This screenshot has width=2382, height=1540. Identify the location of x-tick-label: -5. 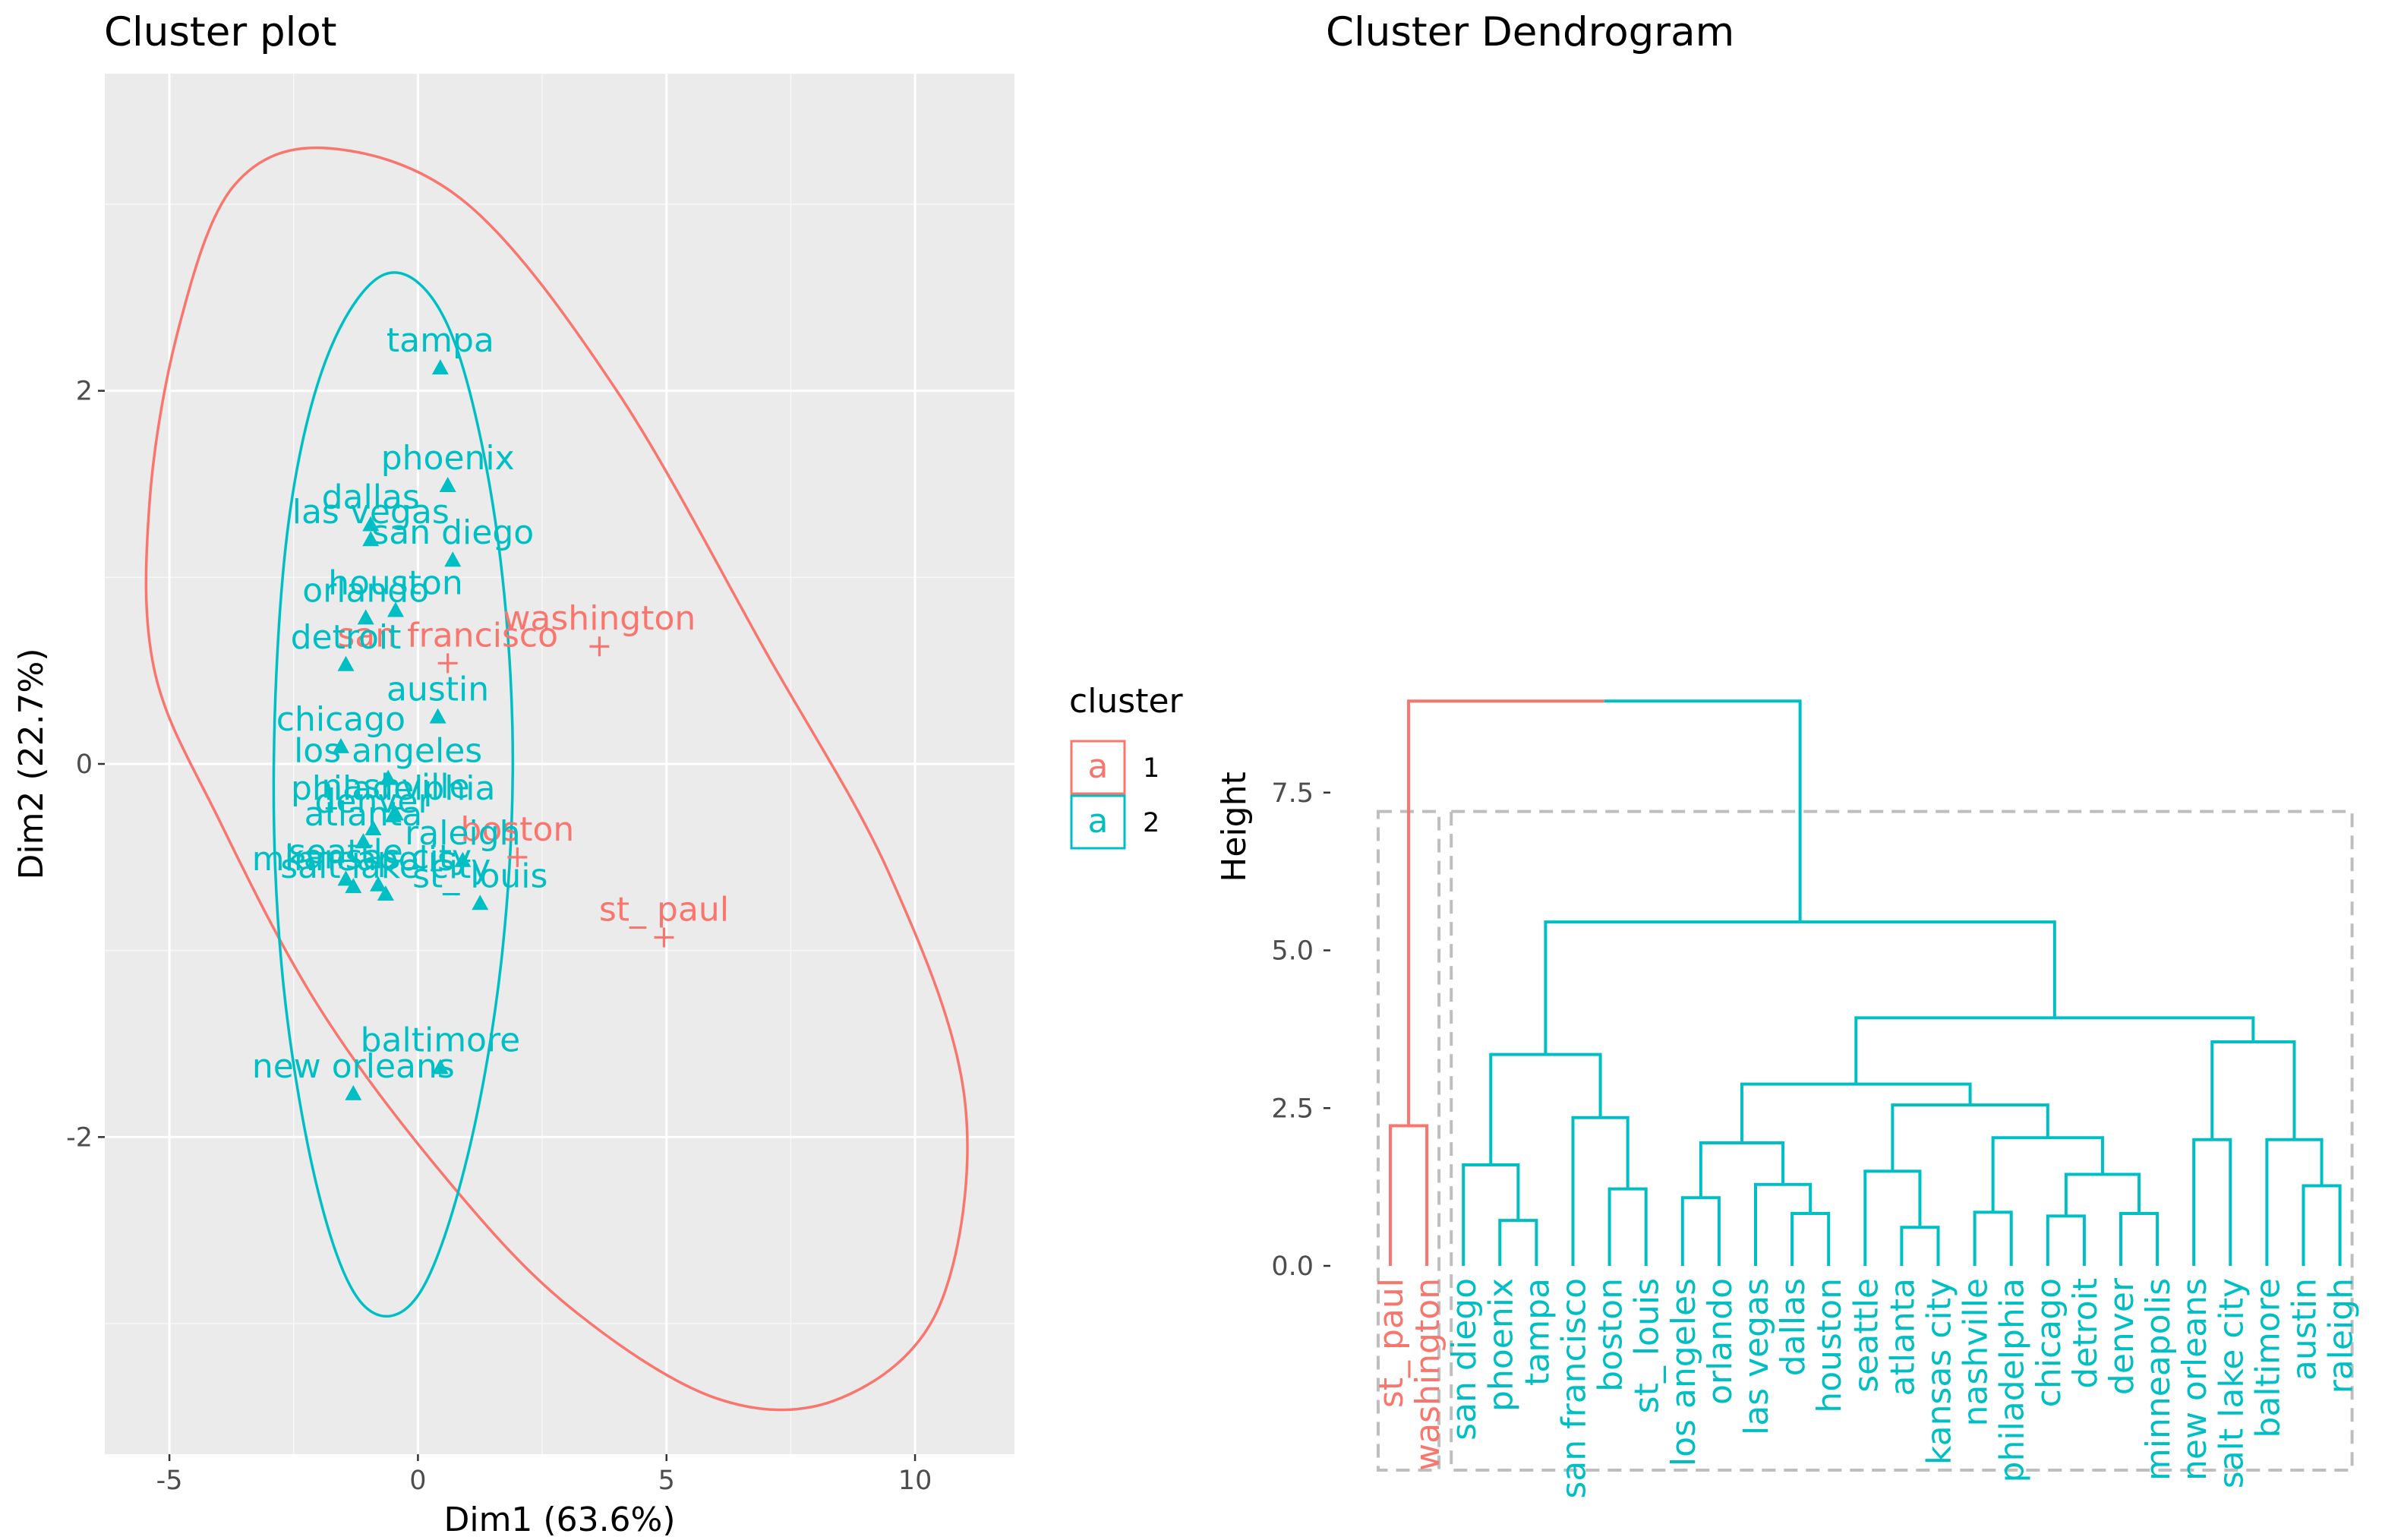
(169, 1481).